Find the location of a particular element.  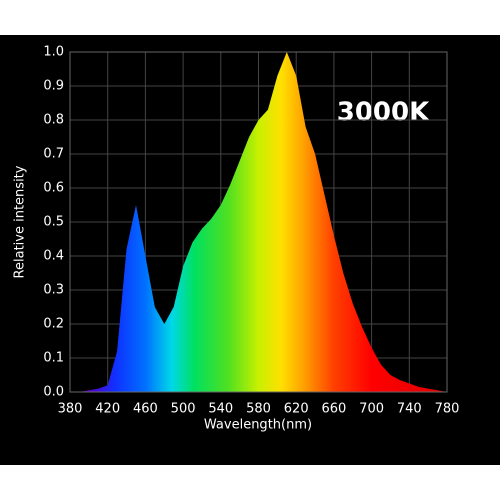

x-tick-label: 660 is located at coordinates (333, 409).